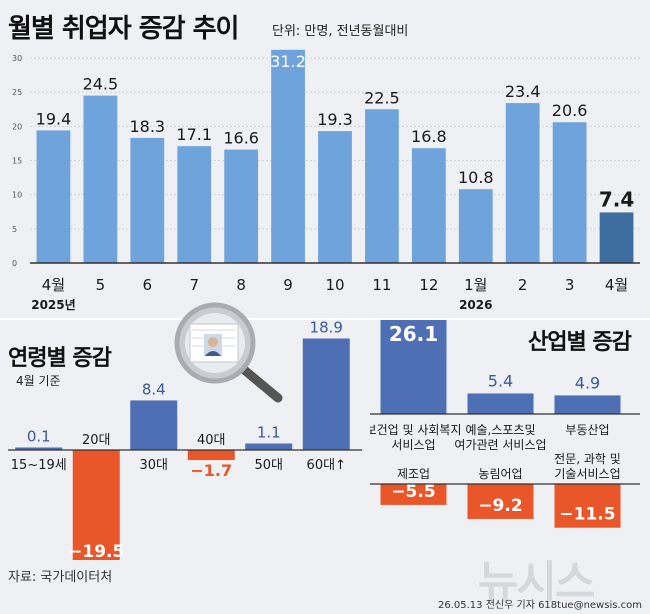 The height and width of the screenshot is (614, 650). Describe the element at coordinates (475, 305) in the screenshot. I see `year-label: 2026` at that location.